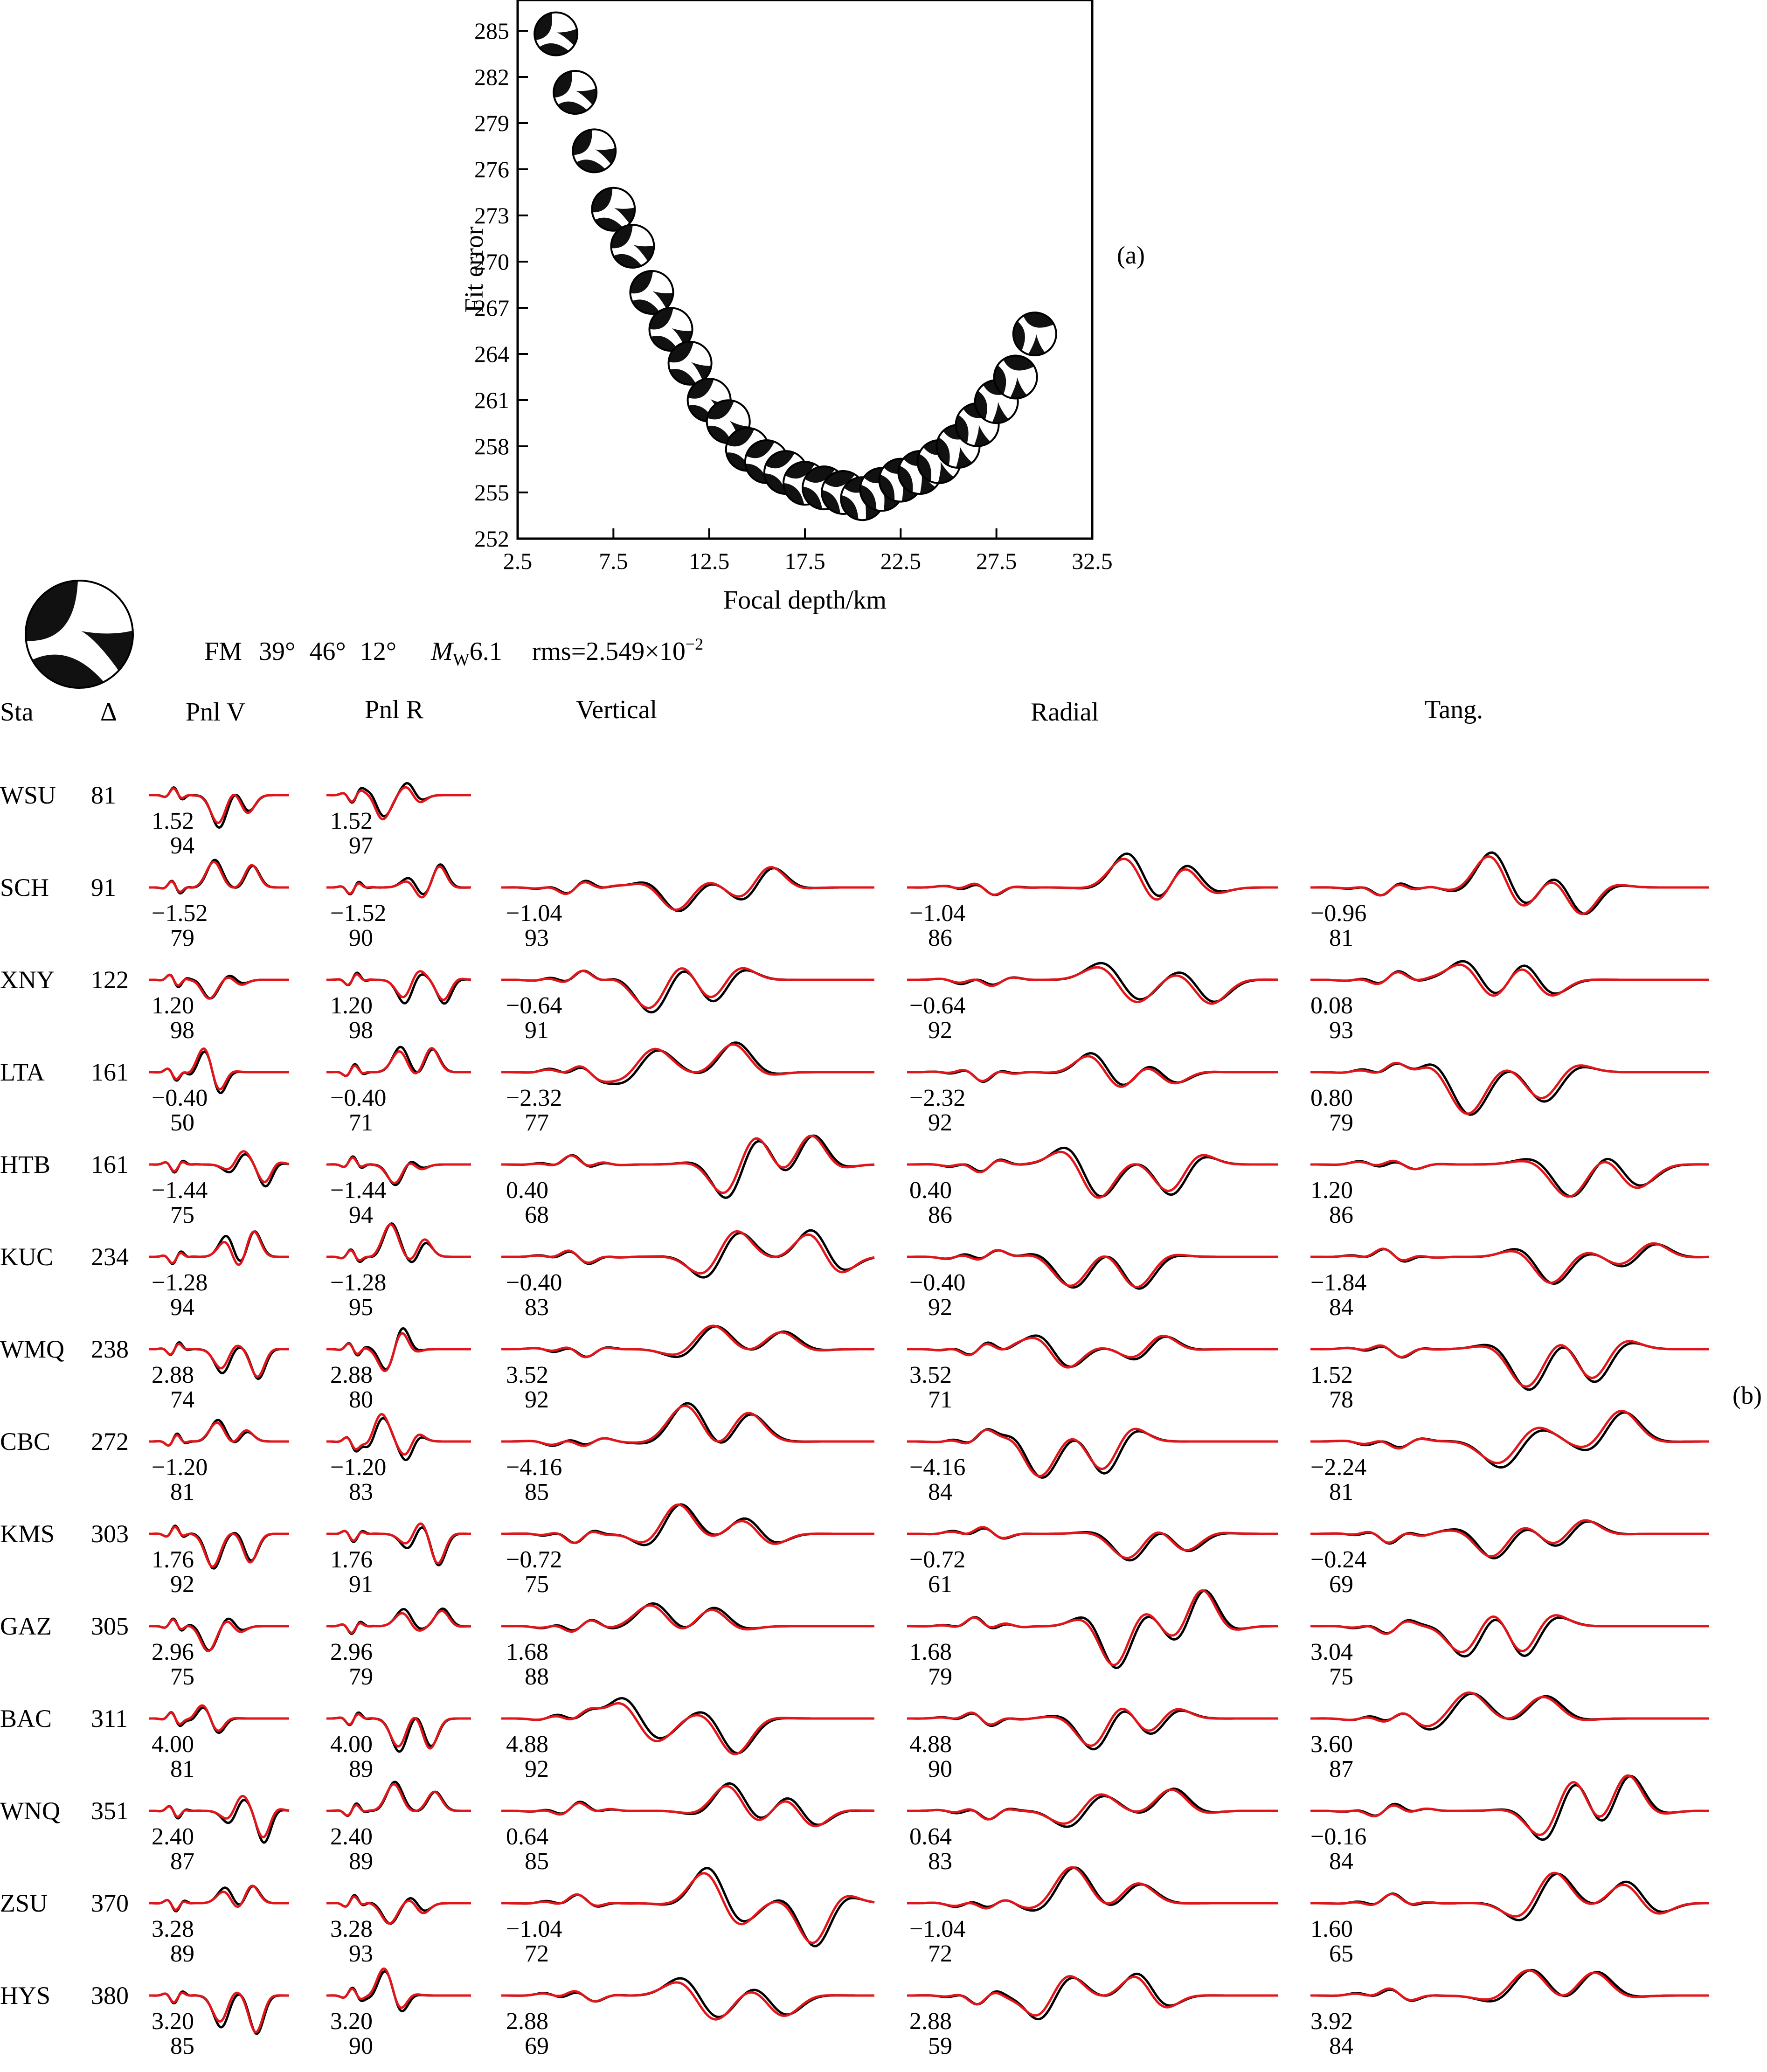  I want to click on panel-b-label: (b), so click(1747, 1395).